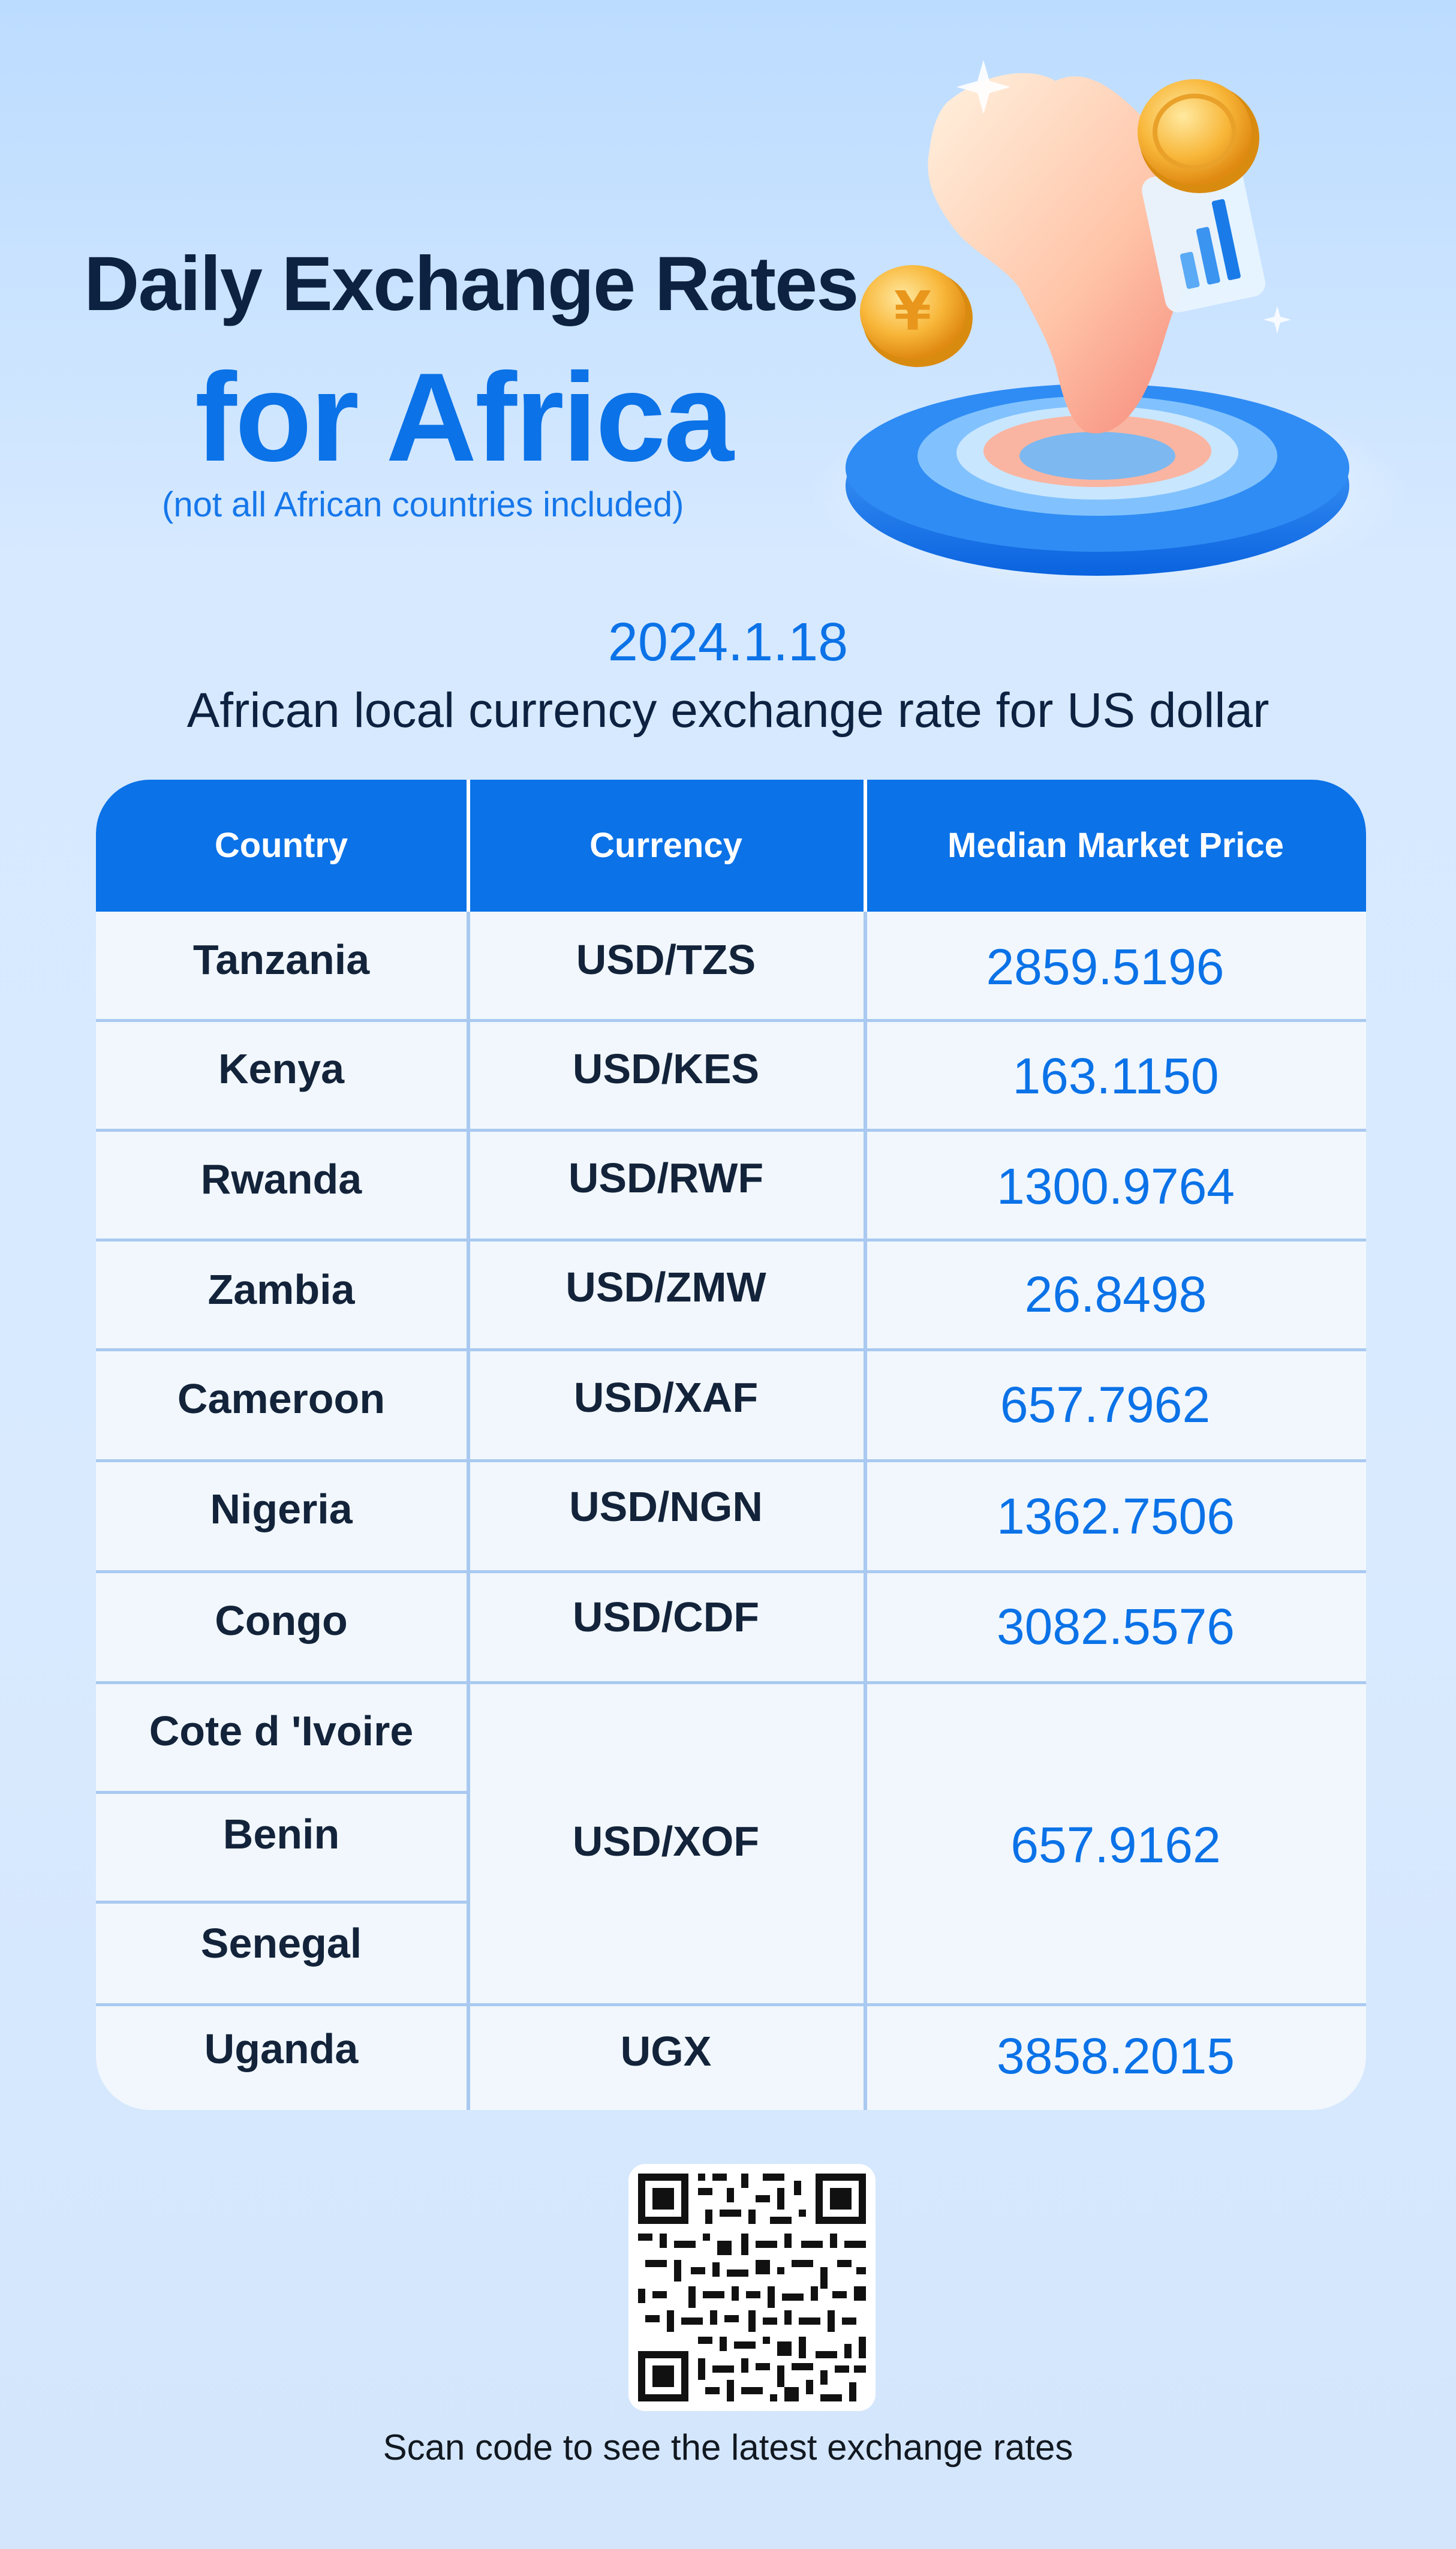 The width and height of the screenshot is (1456, 2549). What do you see at coordinates (281, 1731) in the screenshot?
I see `cell-country: Cote d 'Ivoire` at bounding box center [281, 1731].